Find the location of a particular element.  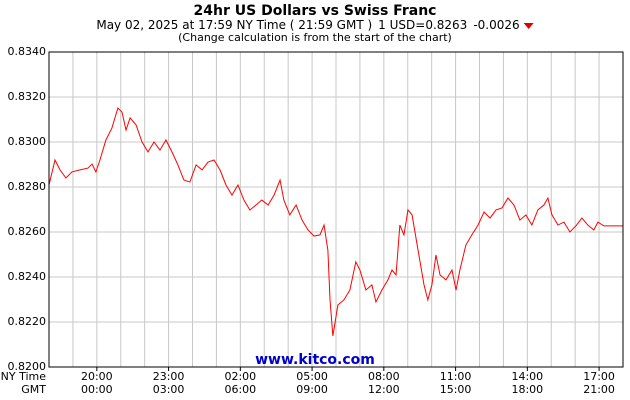

watermark: www.kitco.com is located at coordinates (315, 360).